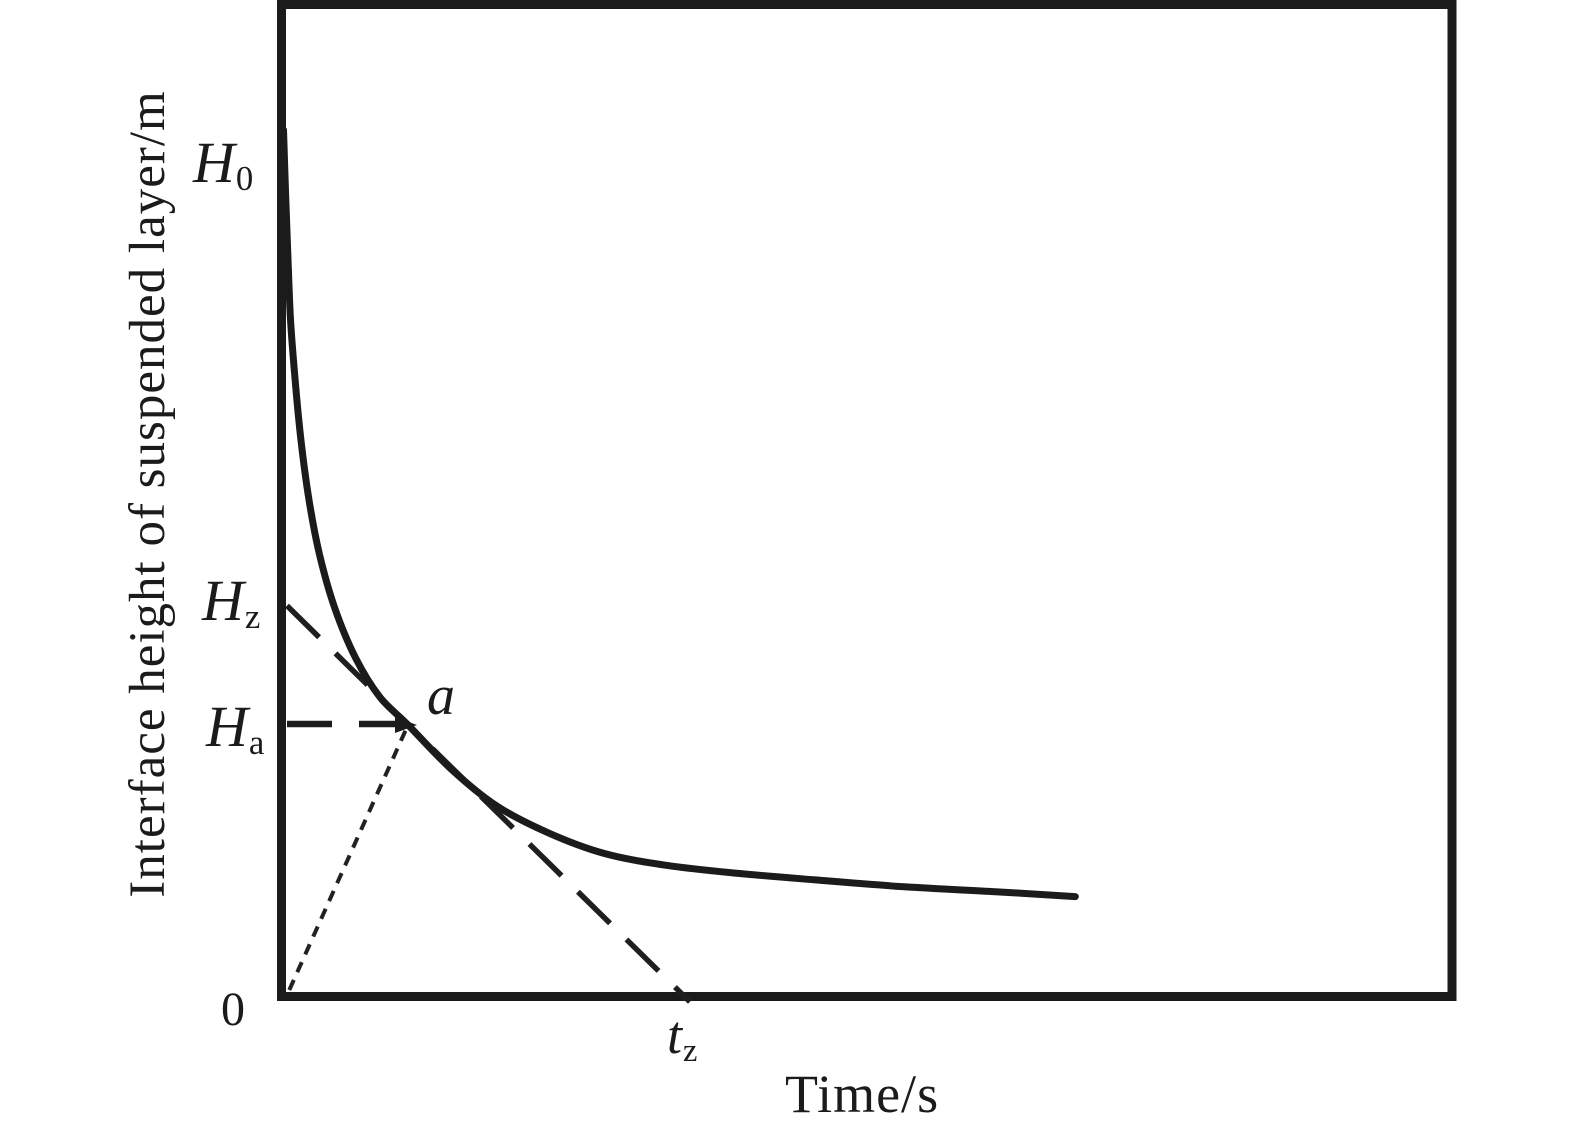  Describe the element at coordinates (244, 179) in the screenshot. I see `label-h0-sub: 0` at that location.